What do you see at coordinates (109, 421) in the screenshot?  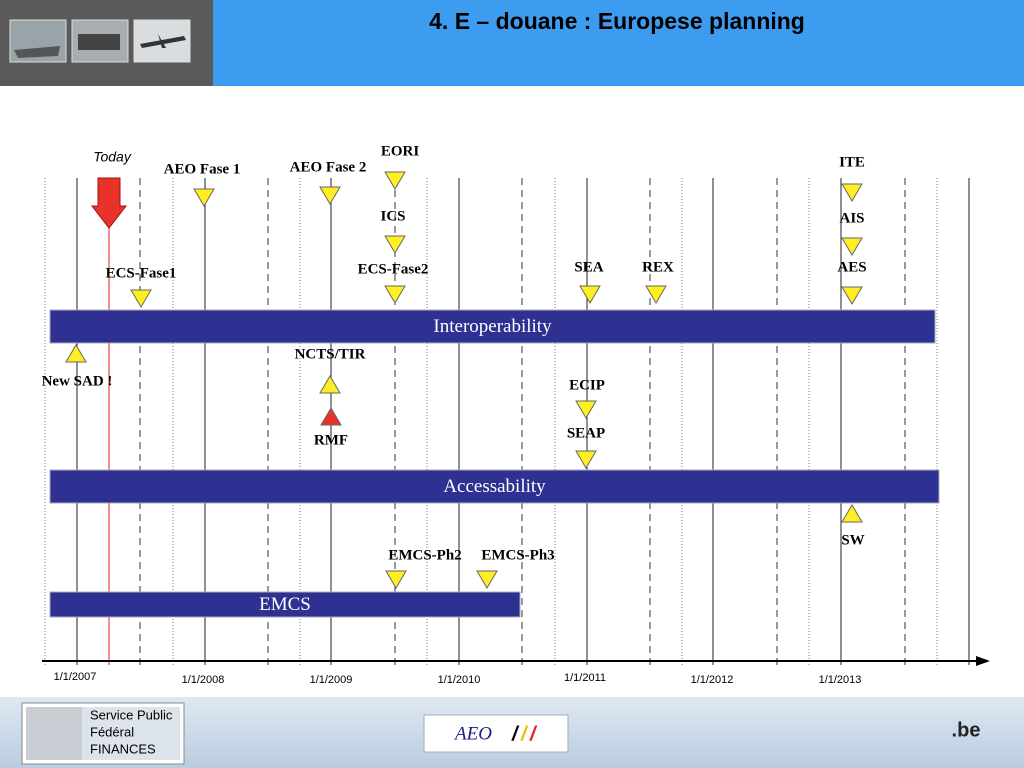 I see `today-marker` at bounding box center [109, 421].